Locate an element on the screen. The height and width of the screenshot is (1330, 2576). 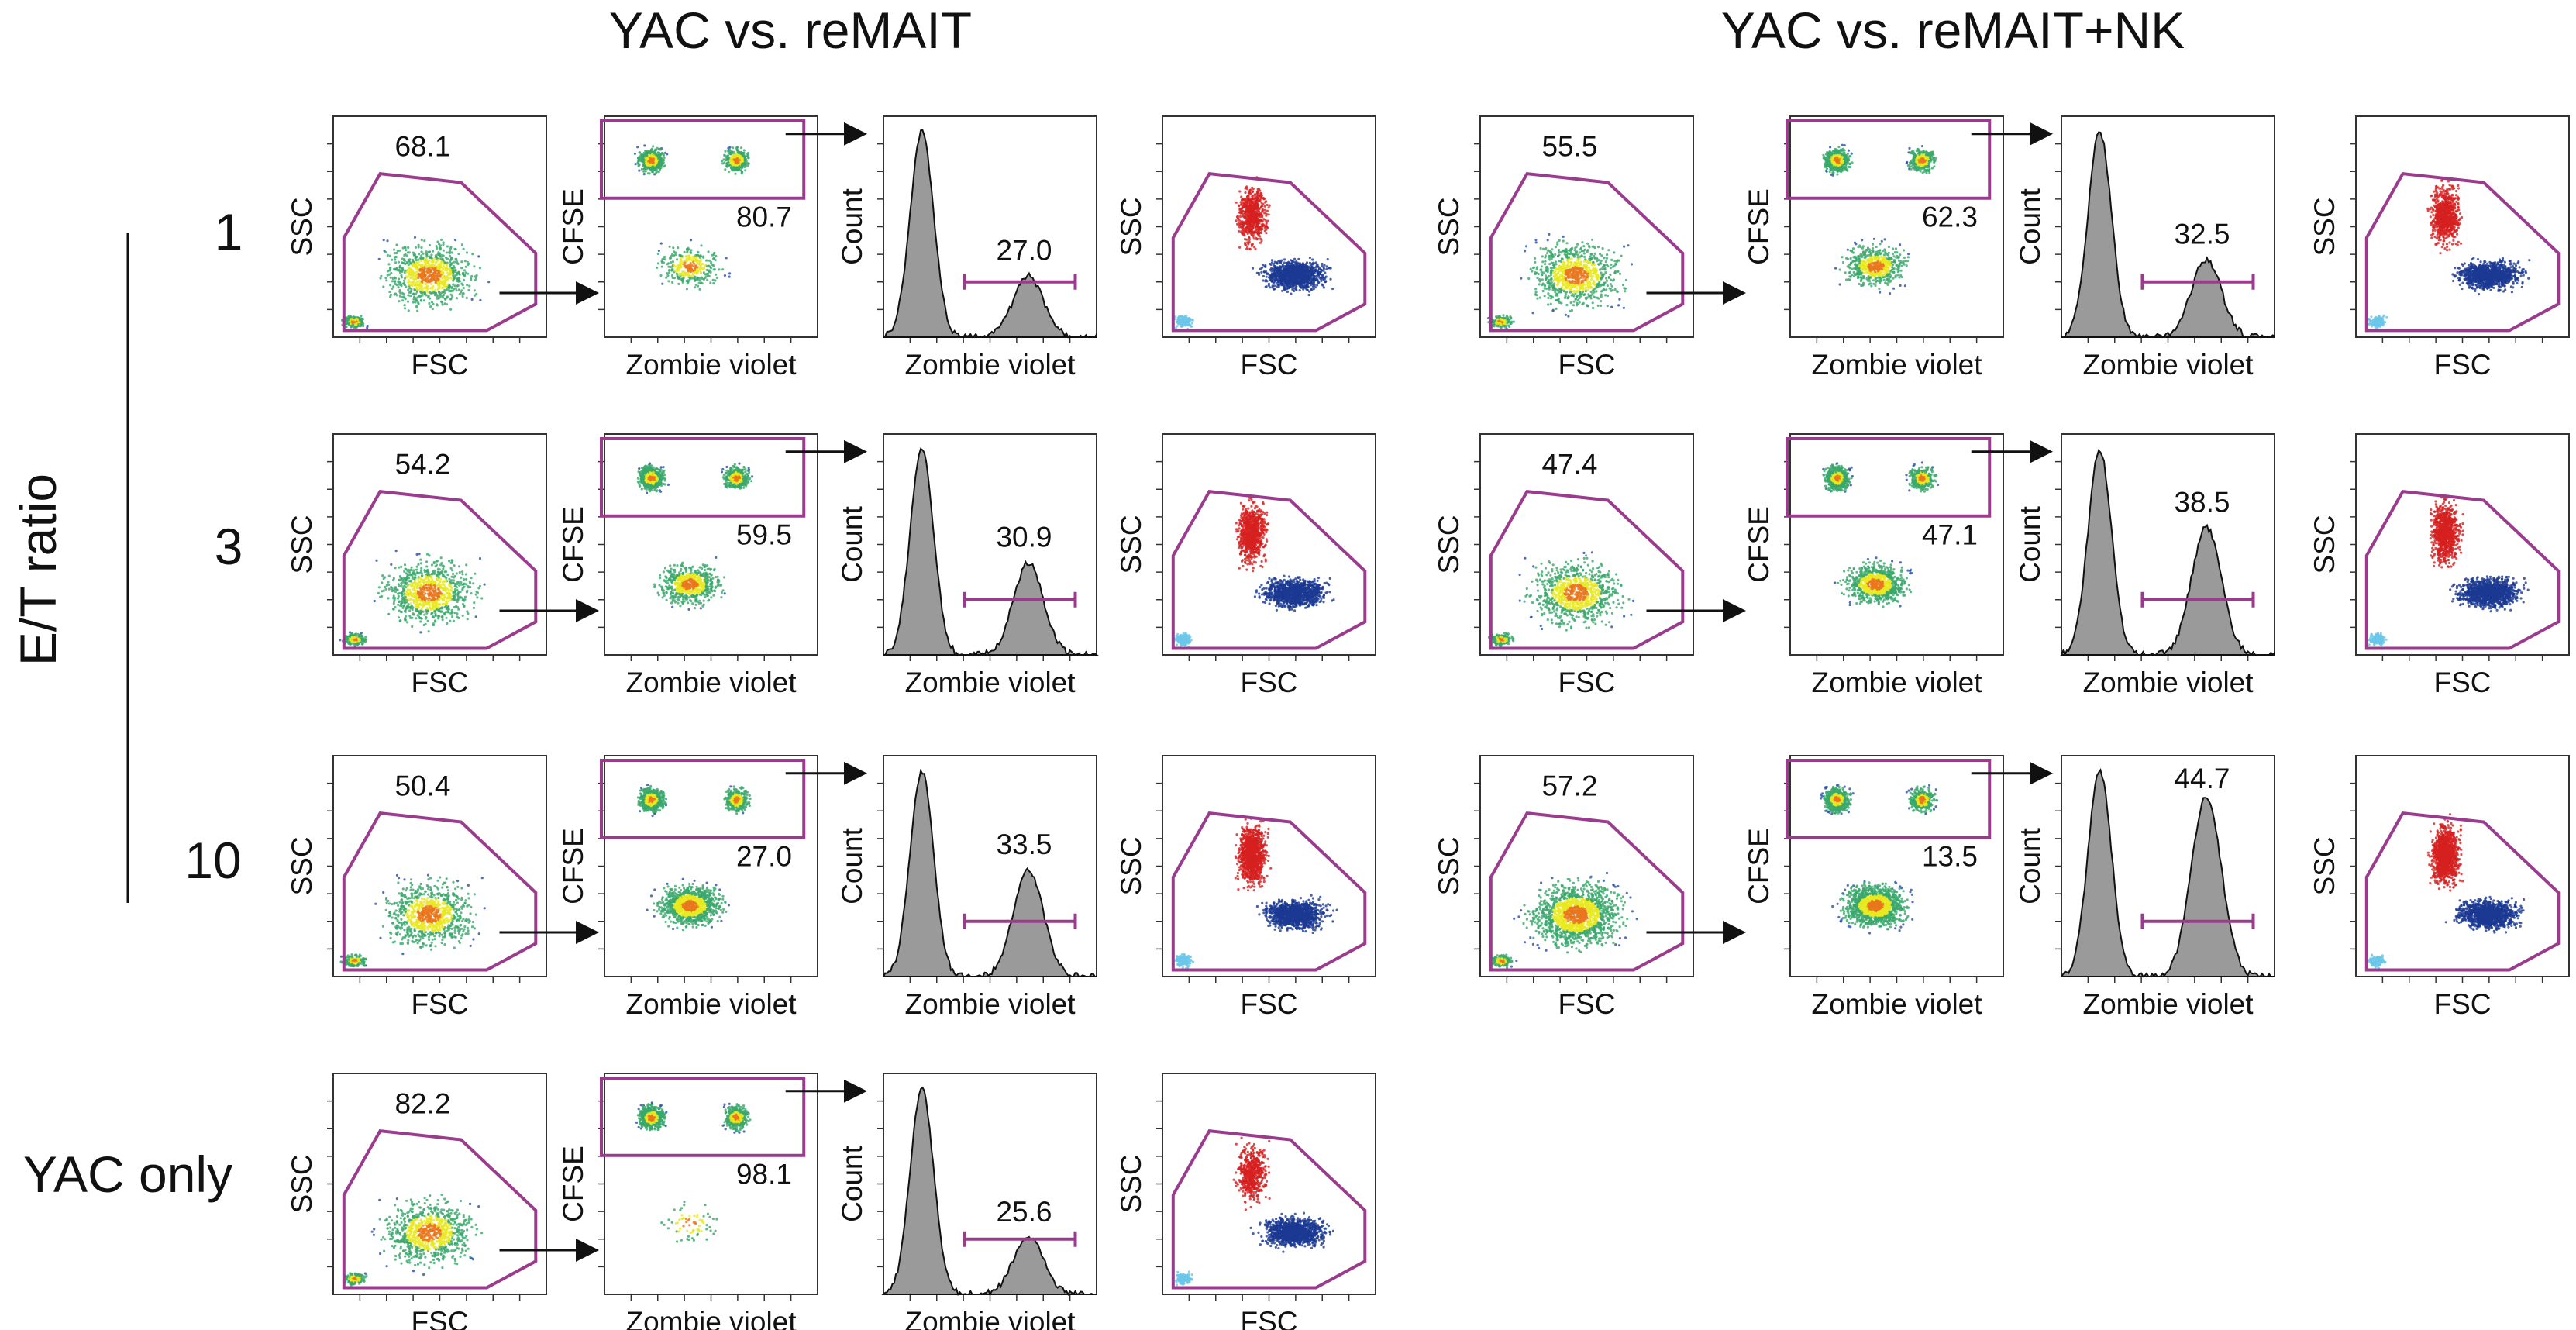
cfse-gate-value: 59.5 is located at coordinates (764, 535).